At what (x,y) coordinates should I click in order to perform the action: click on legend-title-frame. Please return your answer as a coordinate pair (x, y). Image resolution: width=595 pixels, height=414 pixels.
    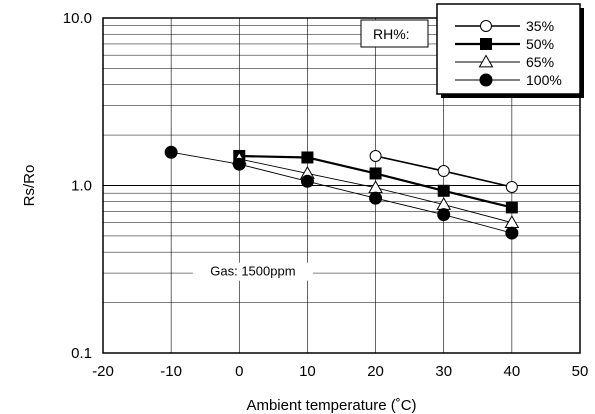
    Looking at the image, I should click on (394, 33).